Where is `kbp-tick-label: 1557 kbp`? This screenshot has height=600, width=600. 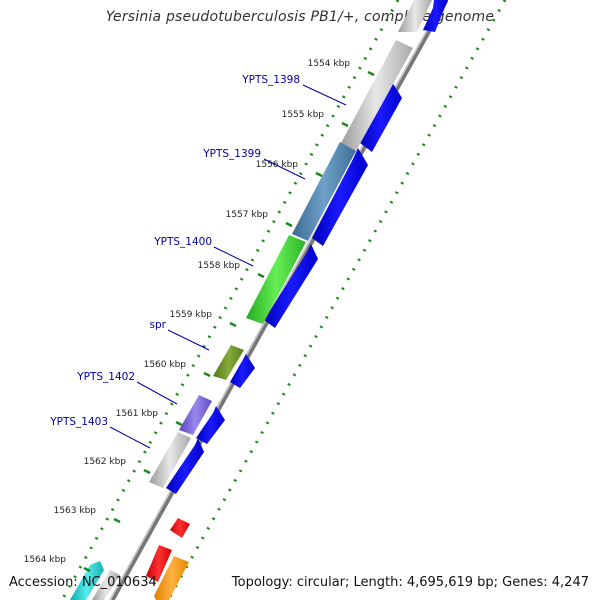 kbp-tick-label: 1557 kbp is located at coordinates (247, 215).